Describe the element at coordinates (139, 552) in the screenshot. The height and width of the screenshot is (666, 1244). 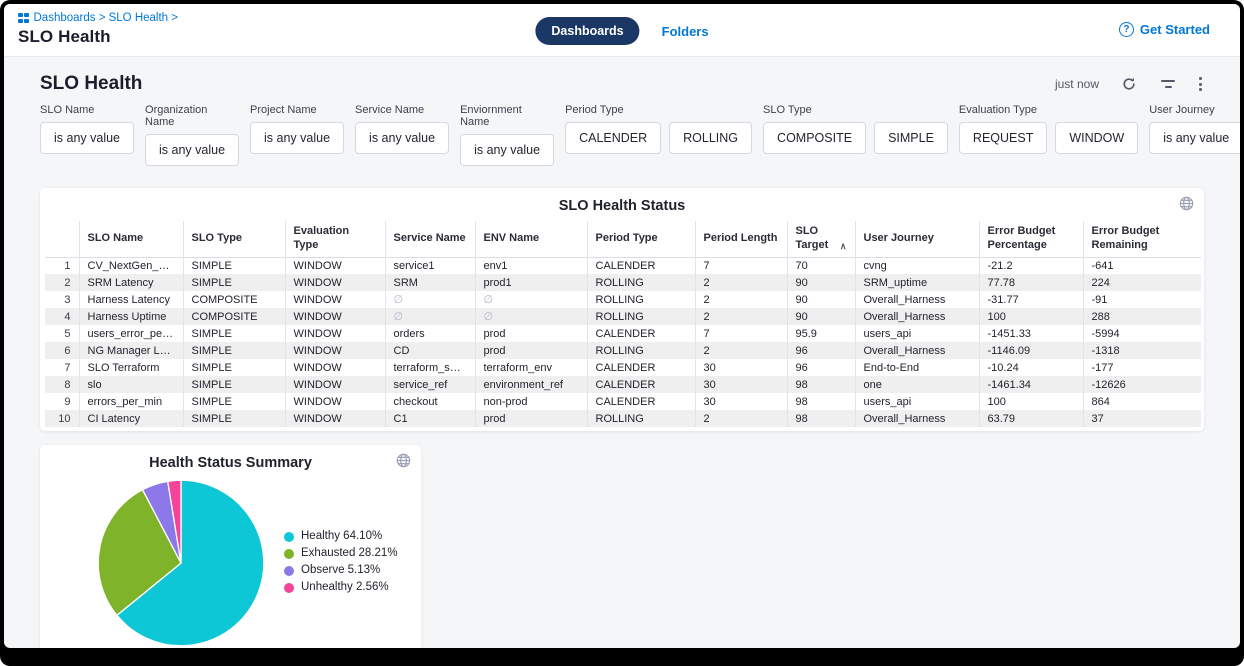
I see `pie-slice-exhausted` at that location.